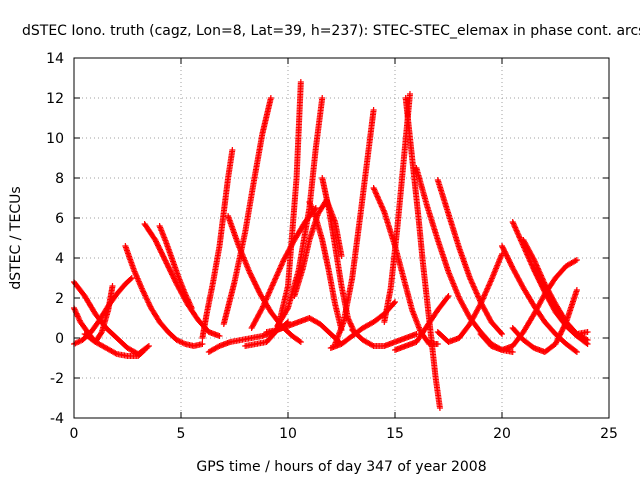  What do you see at coordinates (288, 434) in the screenshot?
I see `x-tick-label: 10` at bounding box center [288, 434].